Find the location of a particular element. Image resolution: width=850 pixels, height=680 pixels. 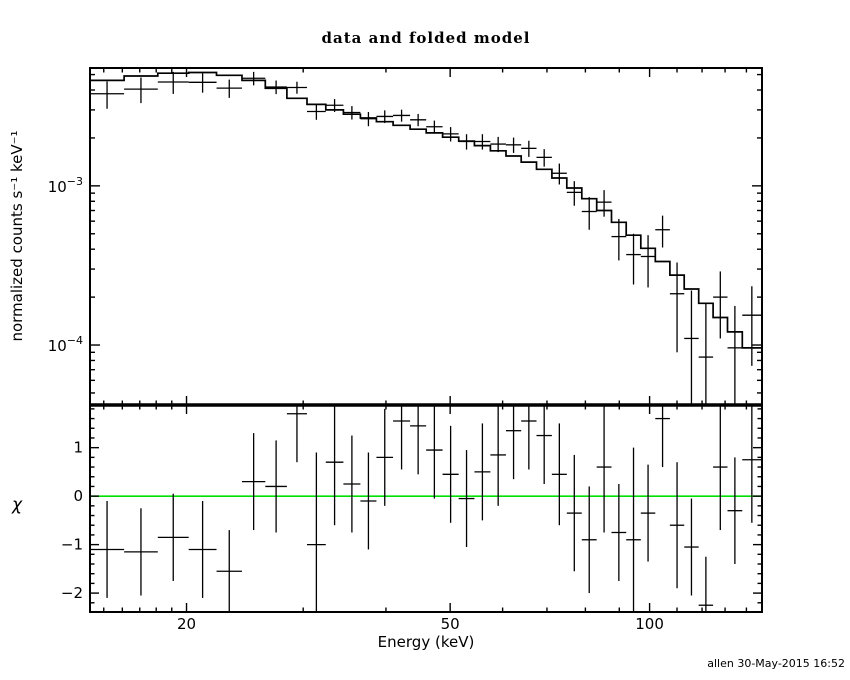

y-axis-label-counts: normalized counts s⁻¹ keV⁻¹ is located at coordinates (17, 236).